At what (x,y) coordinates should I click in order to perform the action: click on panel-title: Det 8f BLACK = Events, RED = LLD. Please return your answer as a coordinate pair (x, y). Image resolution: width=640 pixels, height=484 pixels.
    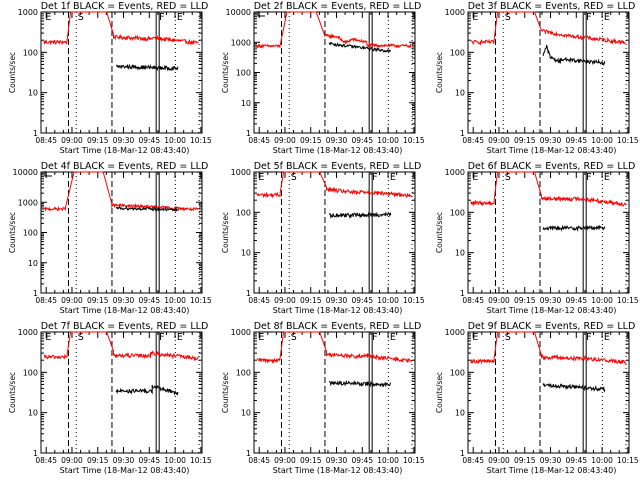
    Looking at the image, I should click on (338, 326).